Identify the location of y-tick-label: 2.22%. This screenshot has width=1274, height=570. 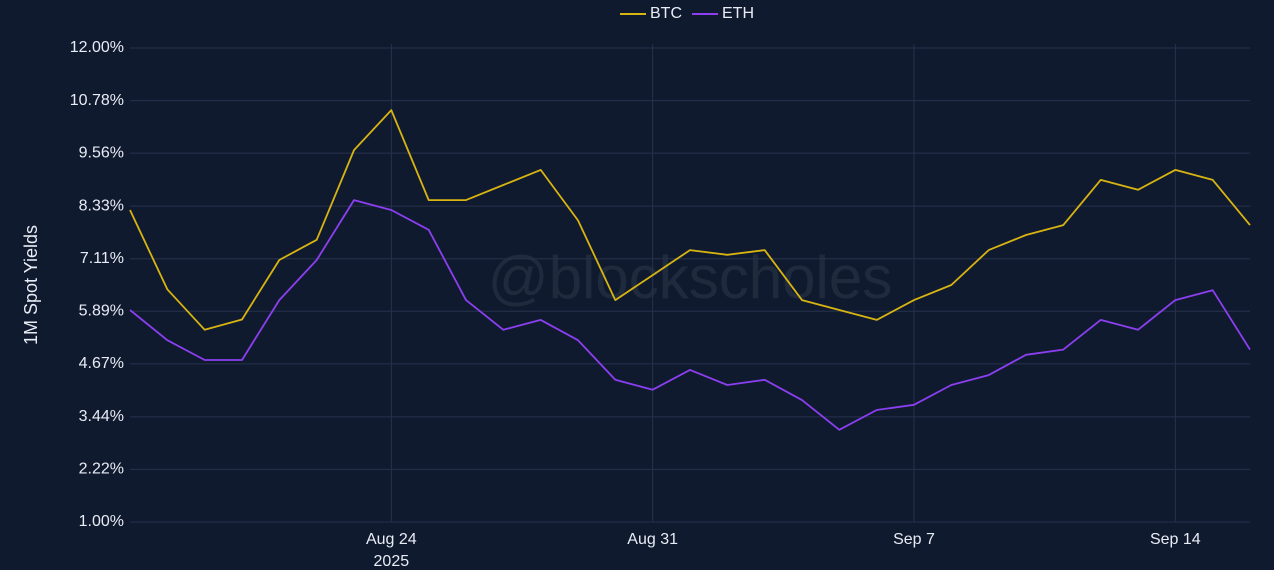
(101, 469).